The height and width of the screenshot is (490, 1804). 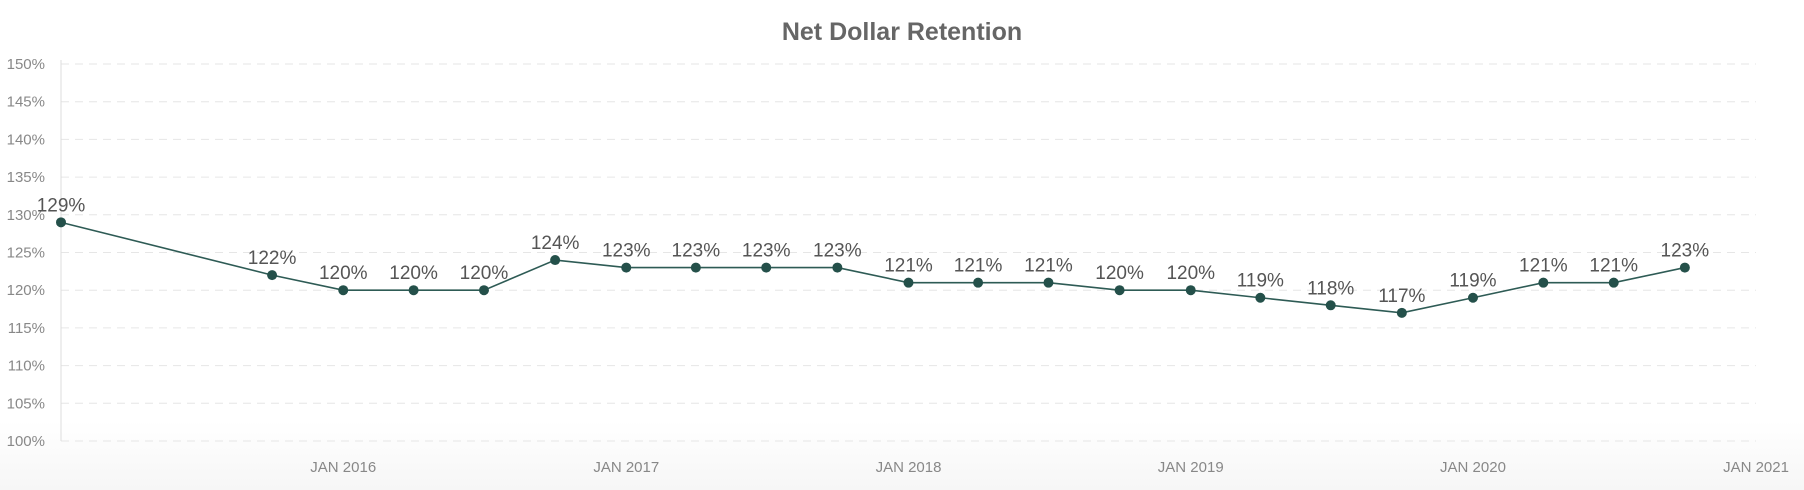 I want to click on data-label: 122%, so click(x=272, y=258).